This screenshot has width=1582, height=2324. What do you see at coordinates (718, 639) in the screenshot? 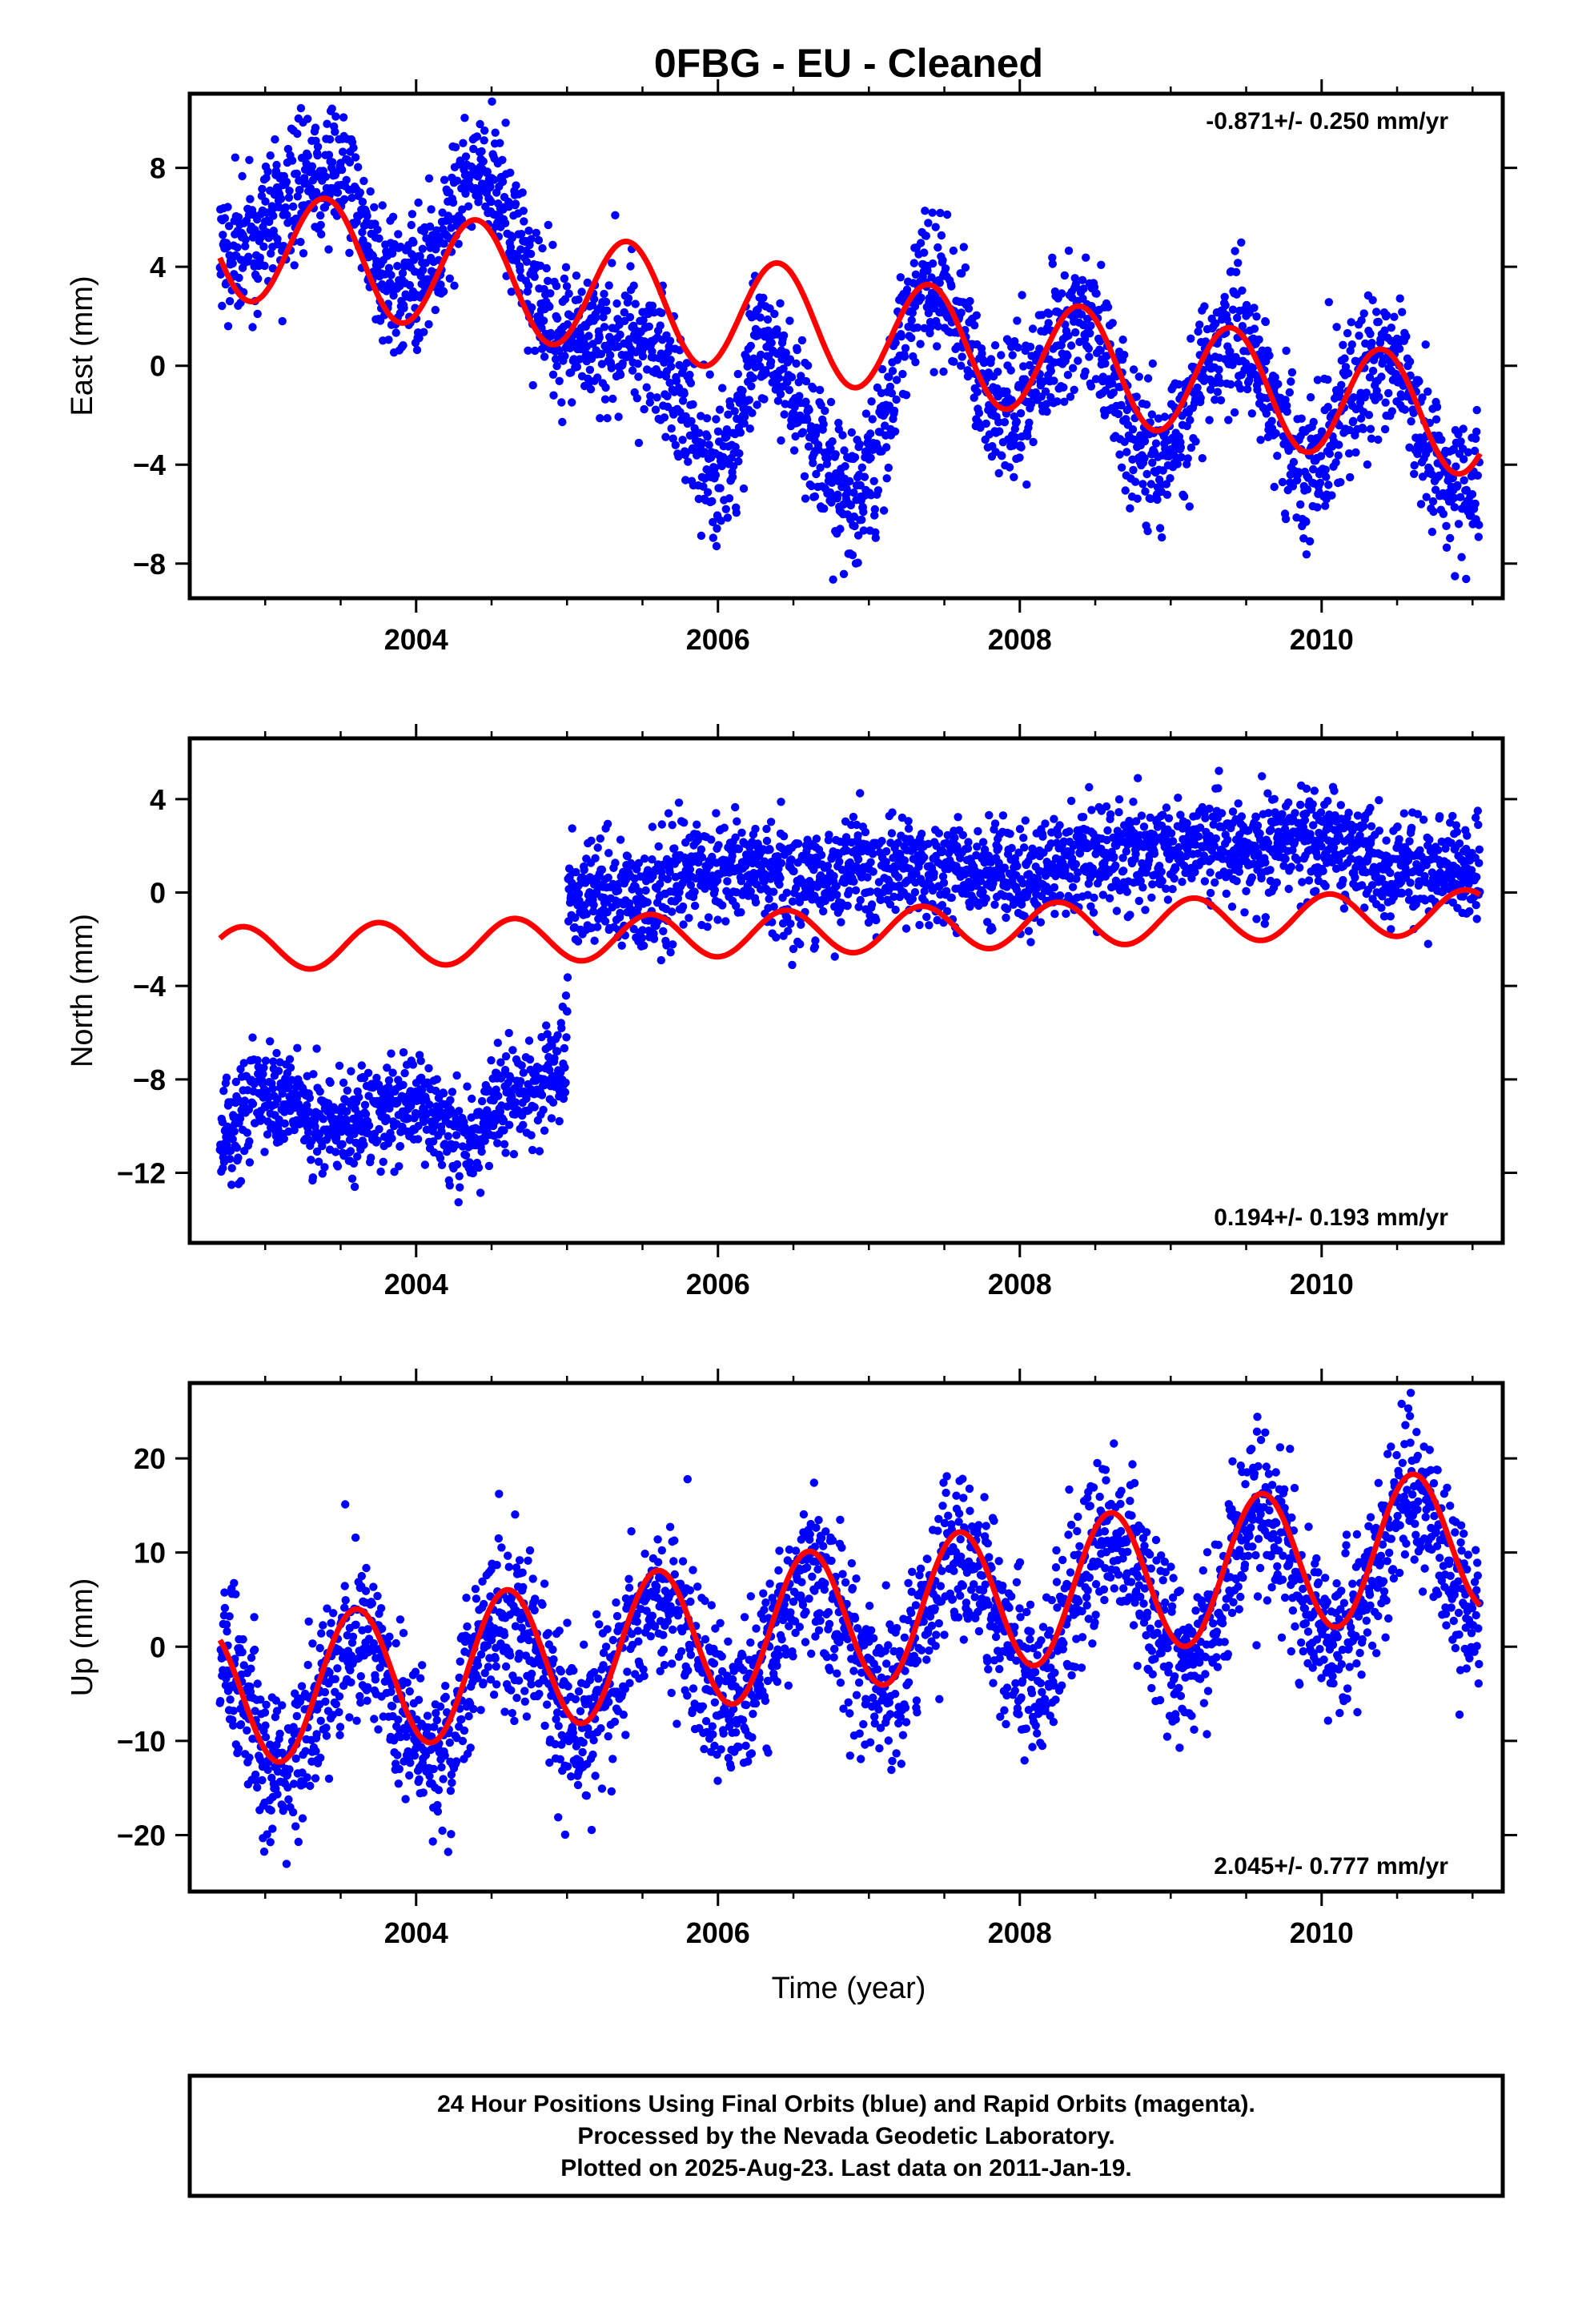
I see `east-x-tick-label: 2006` at bounding box center [718, 639].